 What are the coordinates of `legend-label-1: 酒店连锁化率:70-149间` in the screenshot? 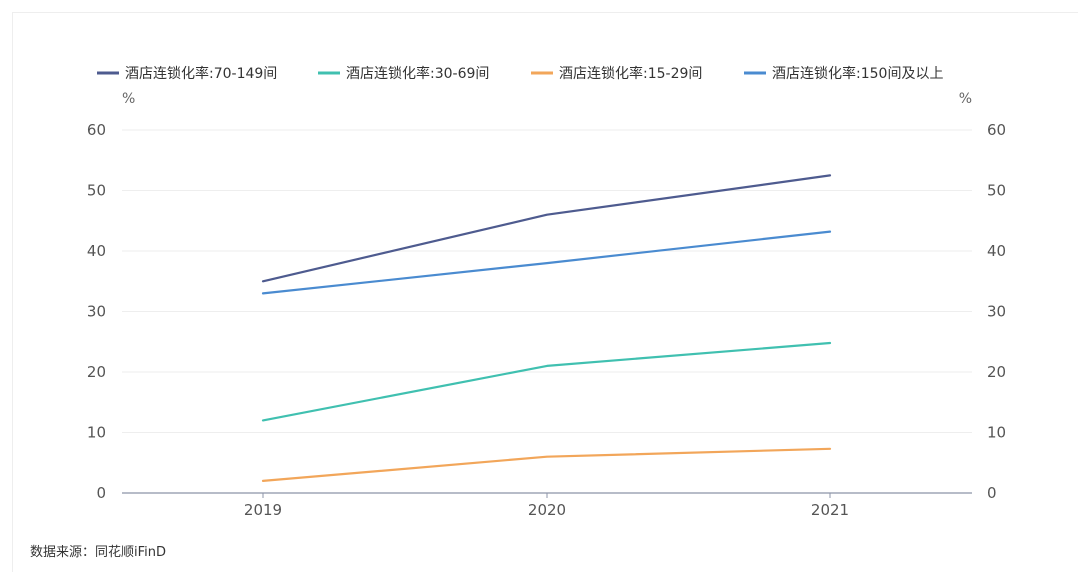 It's located at (201, 73).